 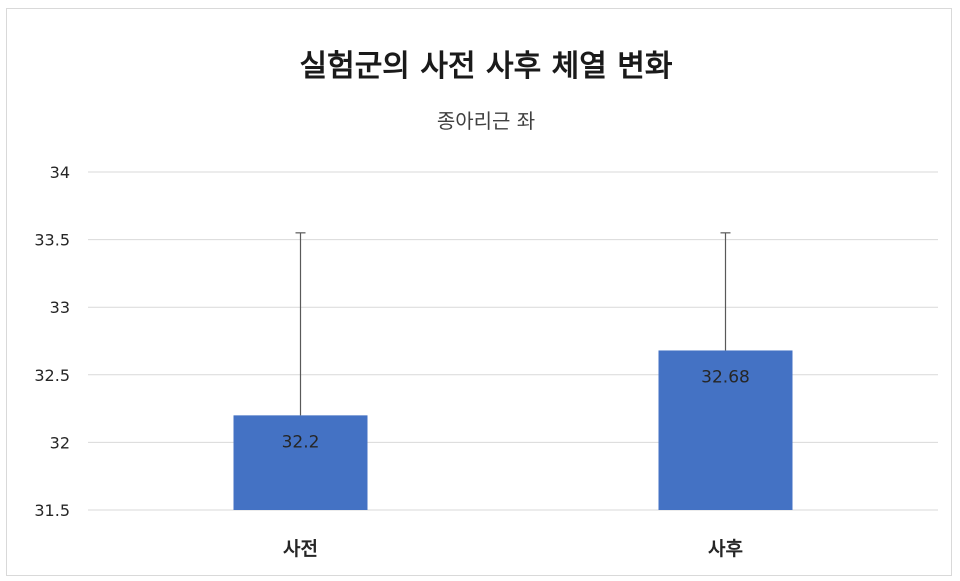 I want to click on chart-subtitle: 종아리근 좌, so click(x=486, y=121).